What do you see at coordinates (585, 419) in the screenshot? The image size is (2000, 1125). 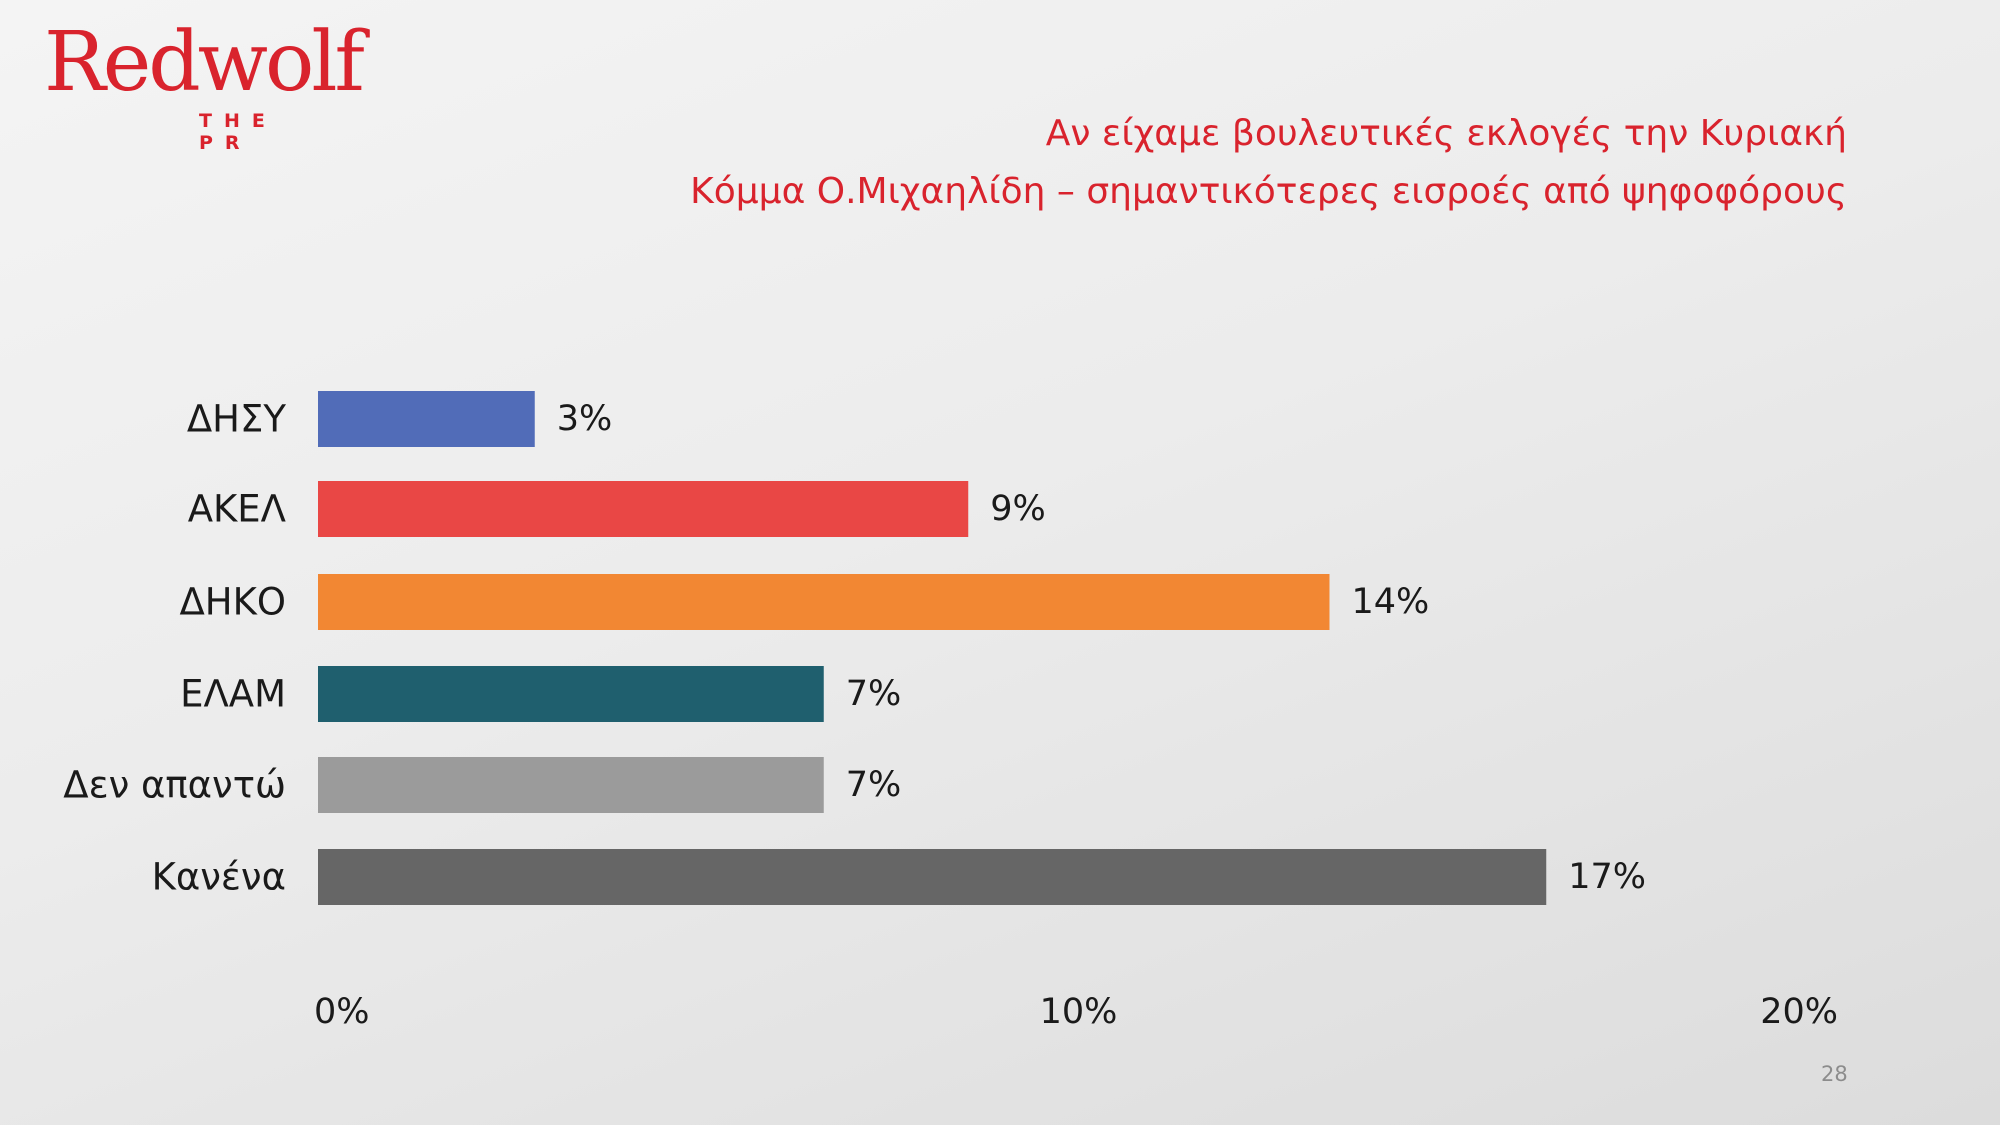 I see `value-label: 3%` at bounding box center [585, 419].